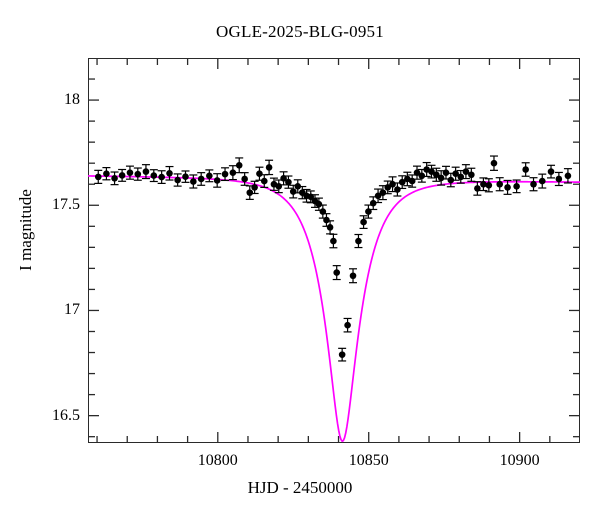 Image resolution: width=600 pixels, height=512 pixels. Describe the element at coordinates (66, 205) in the screenshot. I see `y-tick-label: 17.5` at that location.